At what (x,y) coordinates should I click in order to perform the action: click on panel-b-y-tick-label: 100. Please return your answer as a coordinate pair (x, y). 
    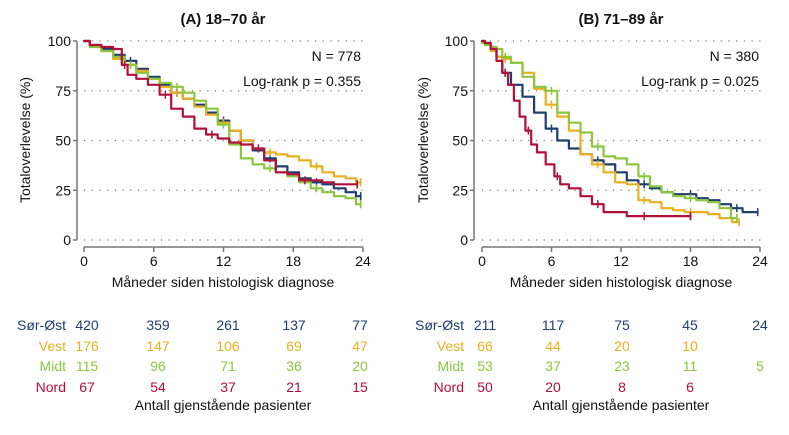
    Looking at the image, I should click on (457, 41).